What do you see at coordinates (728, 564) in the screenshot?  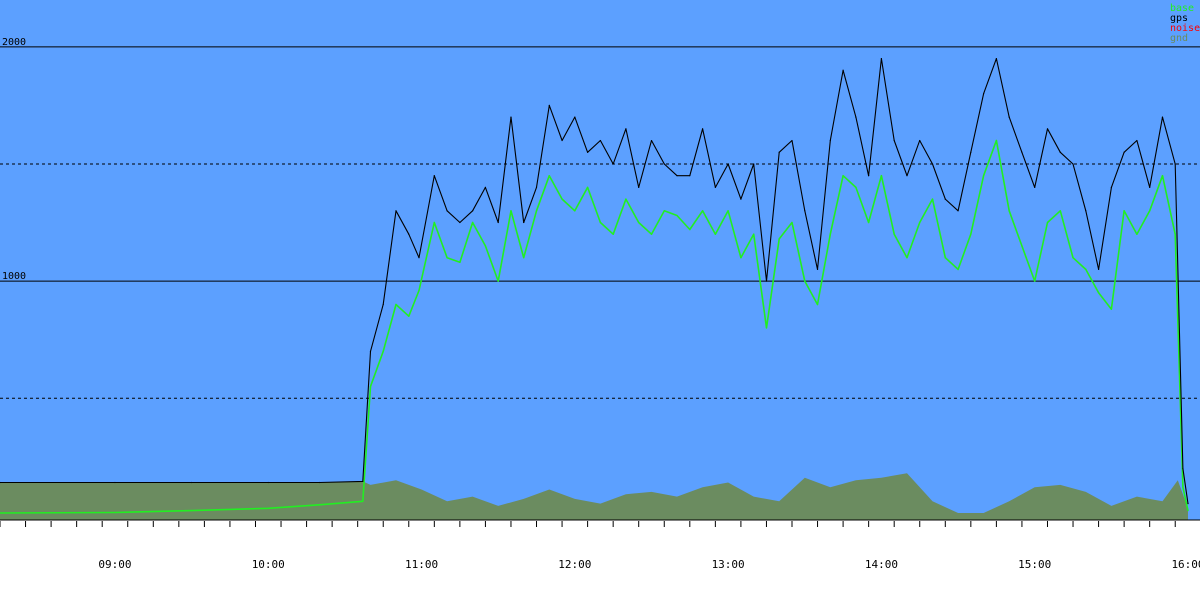 I see `x-tick-label-13:00: 13:00` at bounding box center [728, 564].